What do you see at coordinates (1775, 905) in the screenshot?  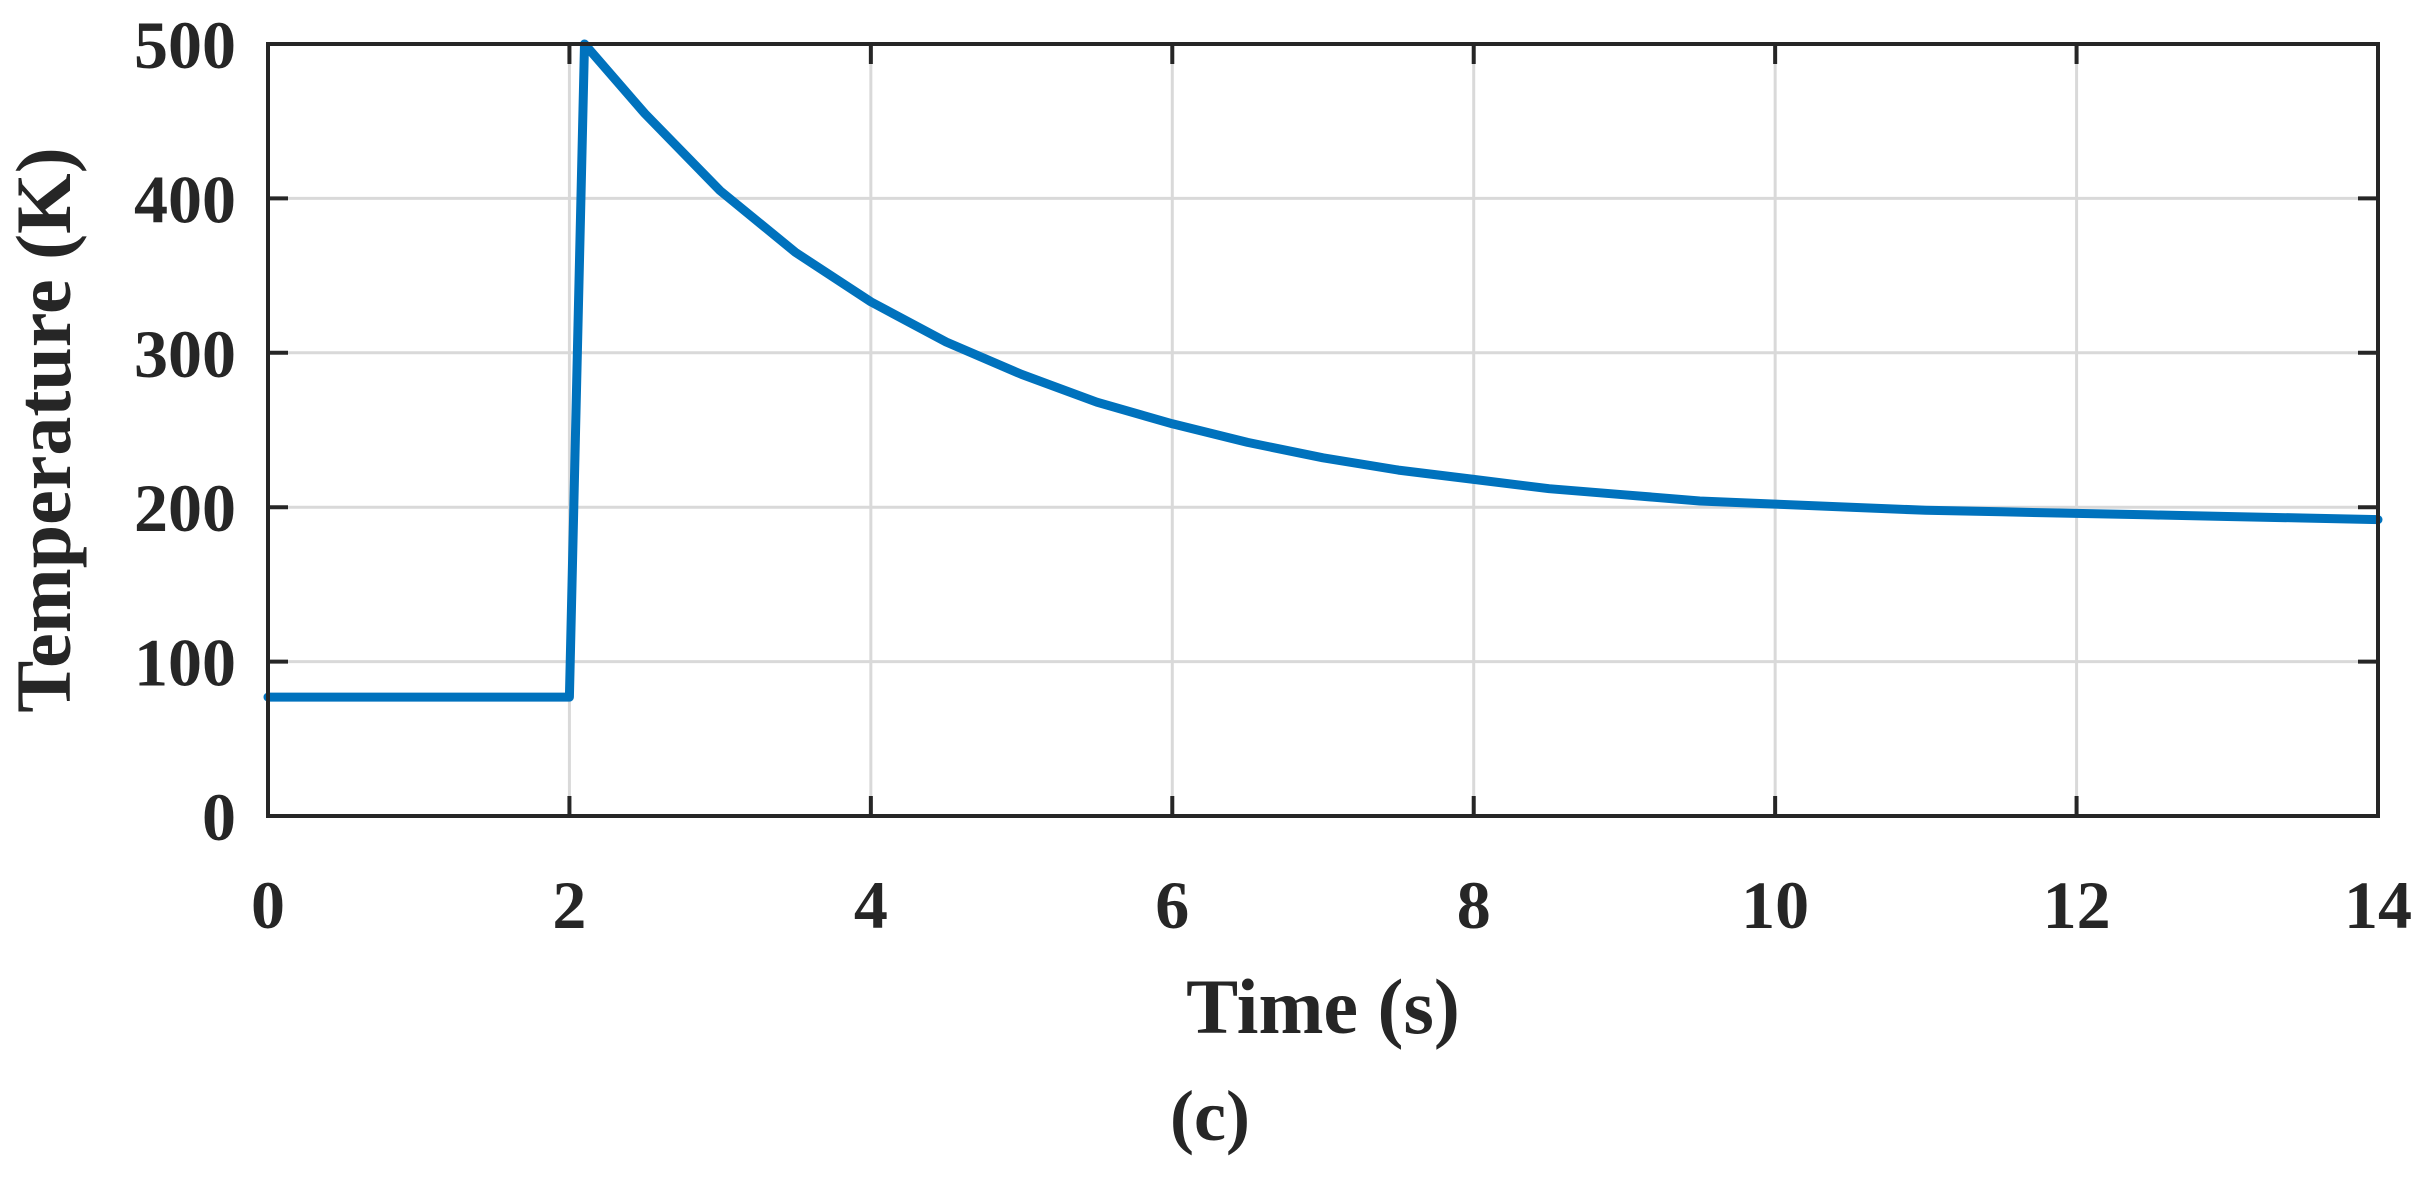 I see `x-tick-label: 10` at bounding box center [1775, 905].